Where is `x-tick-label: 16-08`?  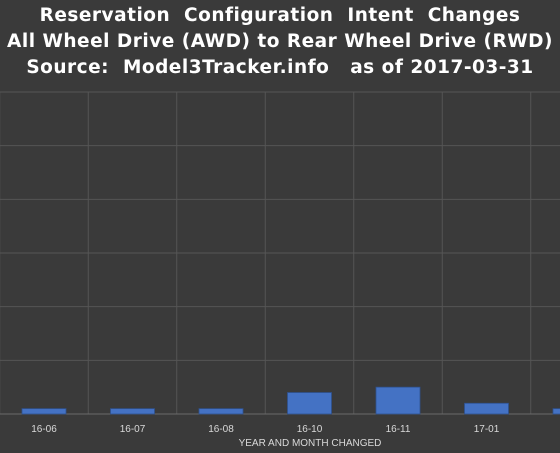
x-tick-label: 16-08 is located at coordinates (221, 429).